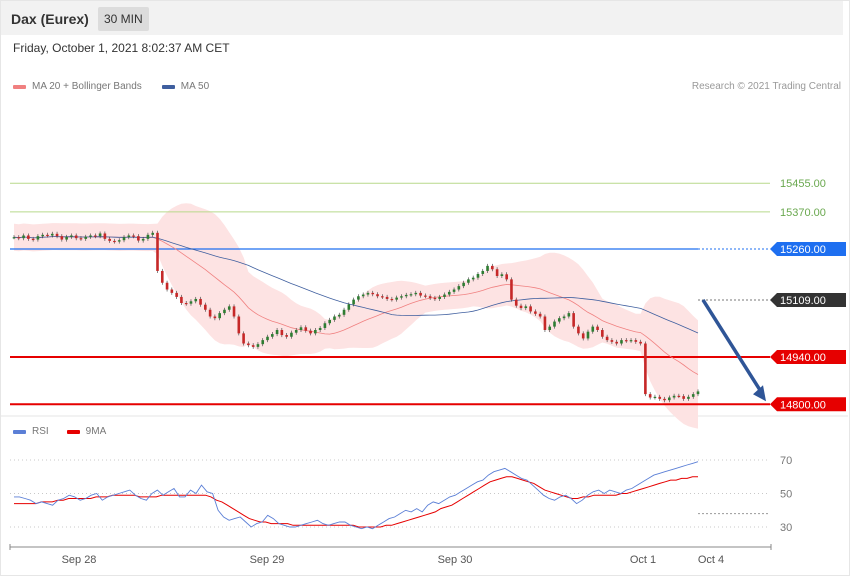 This screenshot has width=850, height=576. I want to click on rsi-tick-50: 50, so click(786, 495).